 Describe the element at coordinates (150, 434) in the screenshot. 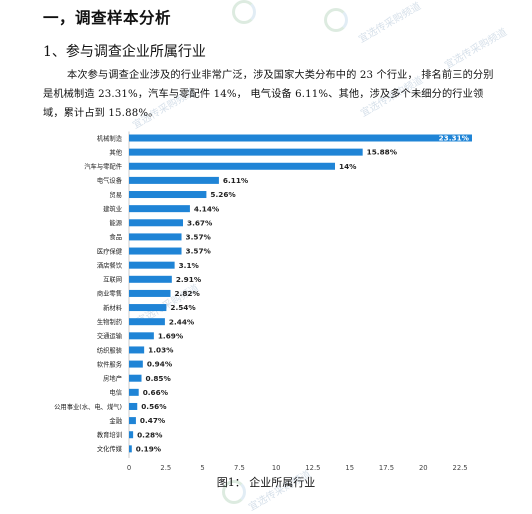

I see `data-label: 0.28%` at that location.